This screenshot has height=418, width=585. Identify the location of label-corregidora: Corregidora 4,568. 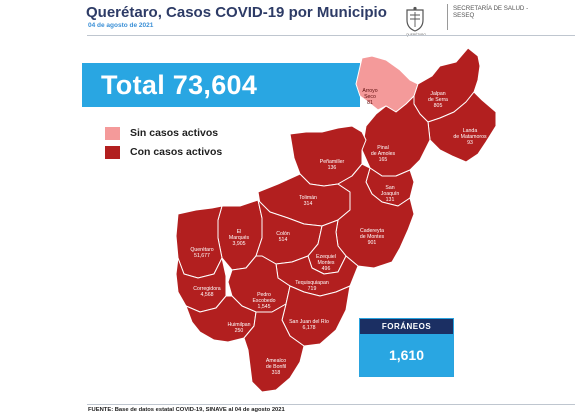
(206, 292).